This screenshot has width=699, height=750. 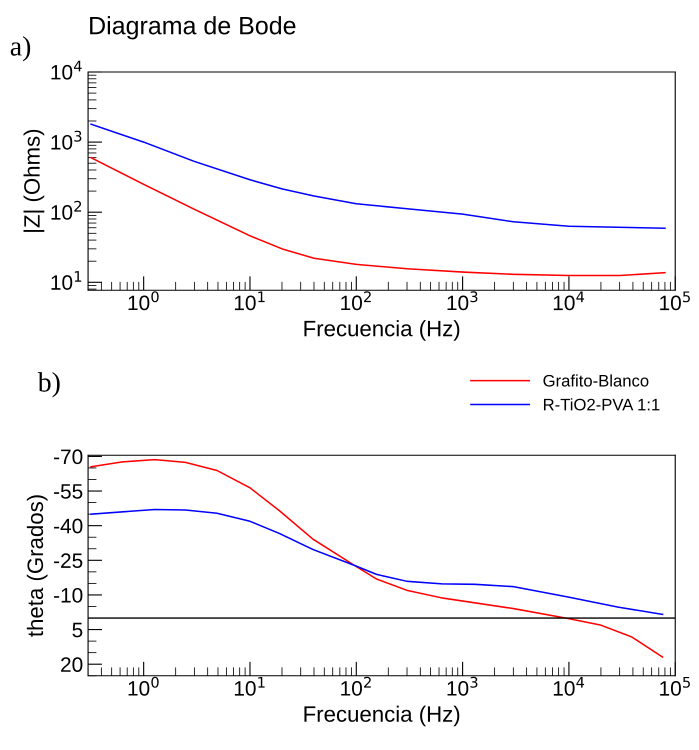 What do you see at coordinates (66, 140) in the screenshot?
I see `y-tick-label: 10$^{3}$` at bounding box center [66, 140].